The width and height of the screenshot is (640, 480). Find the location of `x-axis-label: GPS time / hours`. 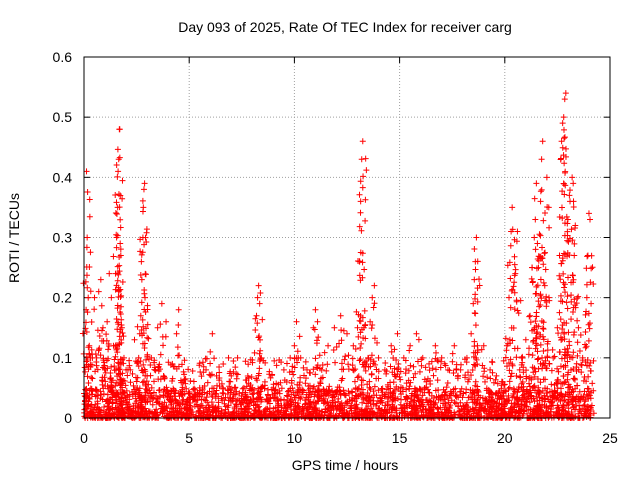

x-axis-label: GPS time / hours is located at coordinates (345, 465).